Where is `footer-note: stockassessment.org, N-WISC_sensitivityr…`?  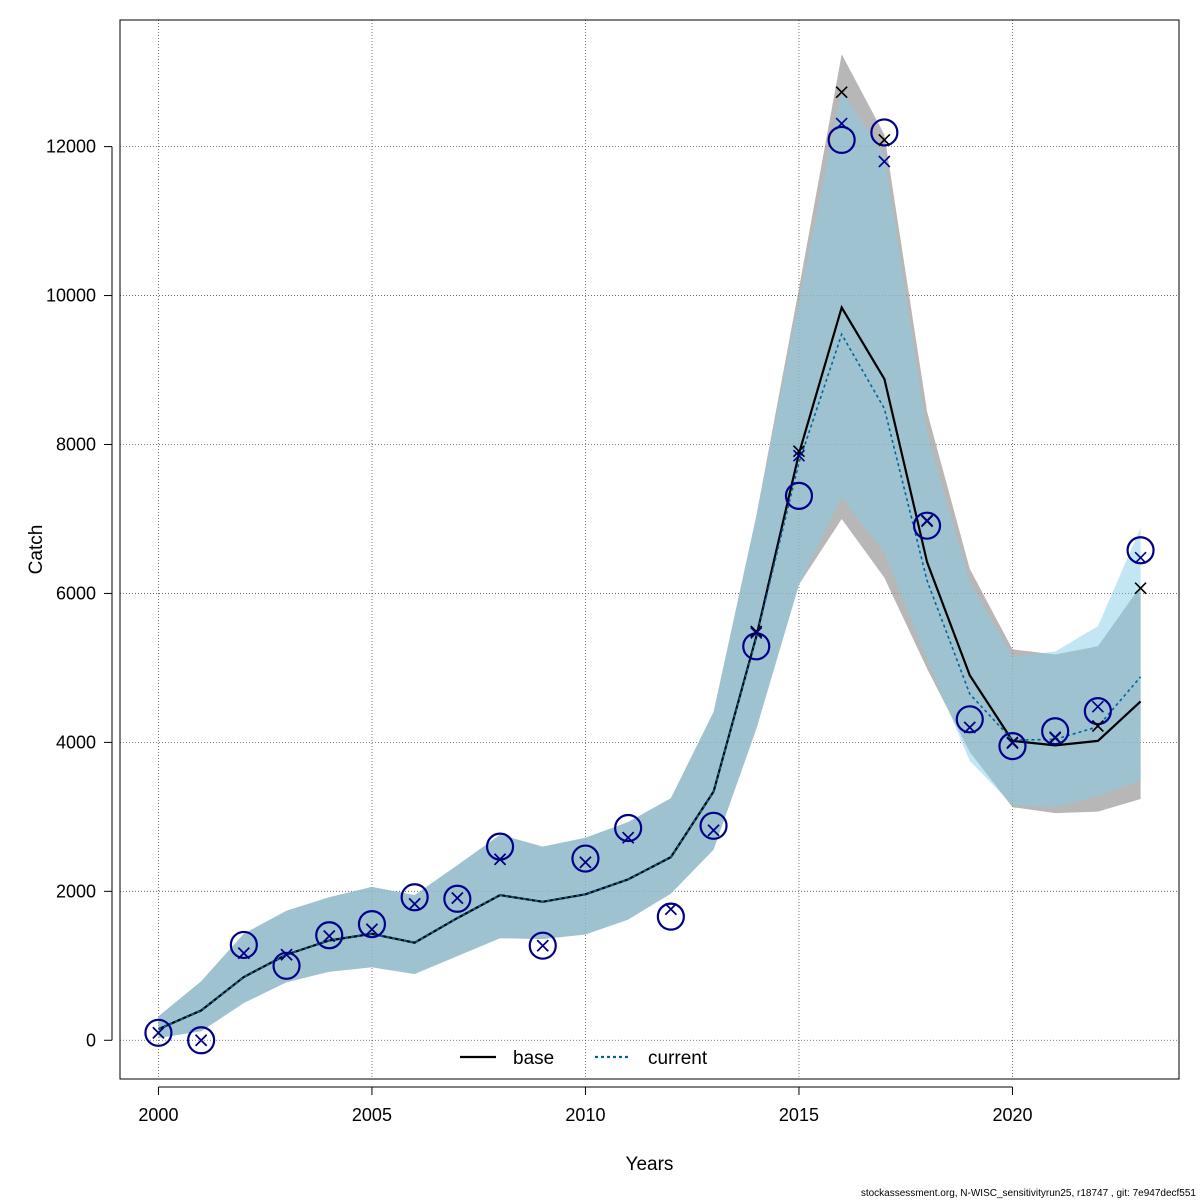
footer-note: stockassessment.org, N-WISC_sensitivityr… is located at coordinates (1029, 1193).